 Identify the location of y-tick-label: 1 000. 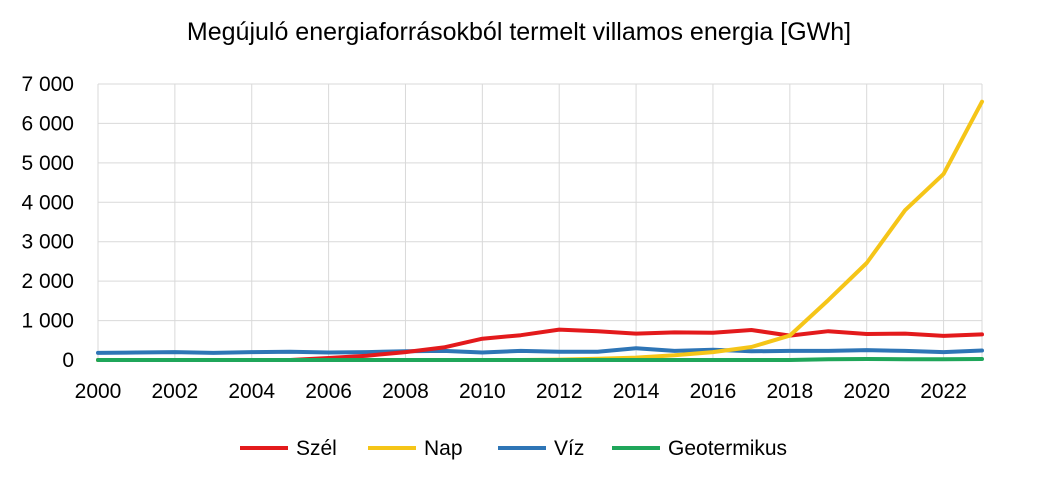
(47, 321).